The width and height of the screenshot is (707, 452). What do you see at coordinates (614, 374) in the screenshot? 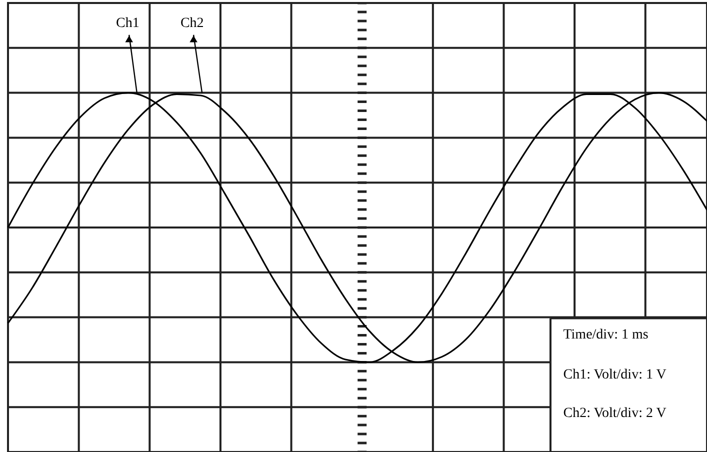
I see `text: Ch1: Volt/div: 1 V` at bounding box center [614, 374].